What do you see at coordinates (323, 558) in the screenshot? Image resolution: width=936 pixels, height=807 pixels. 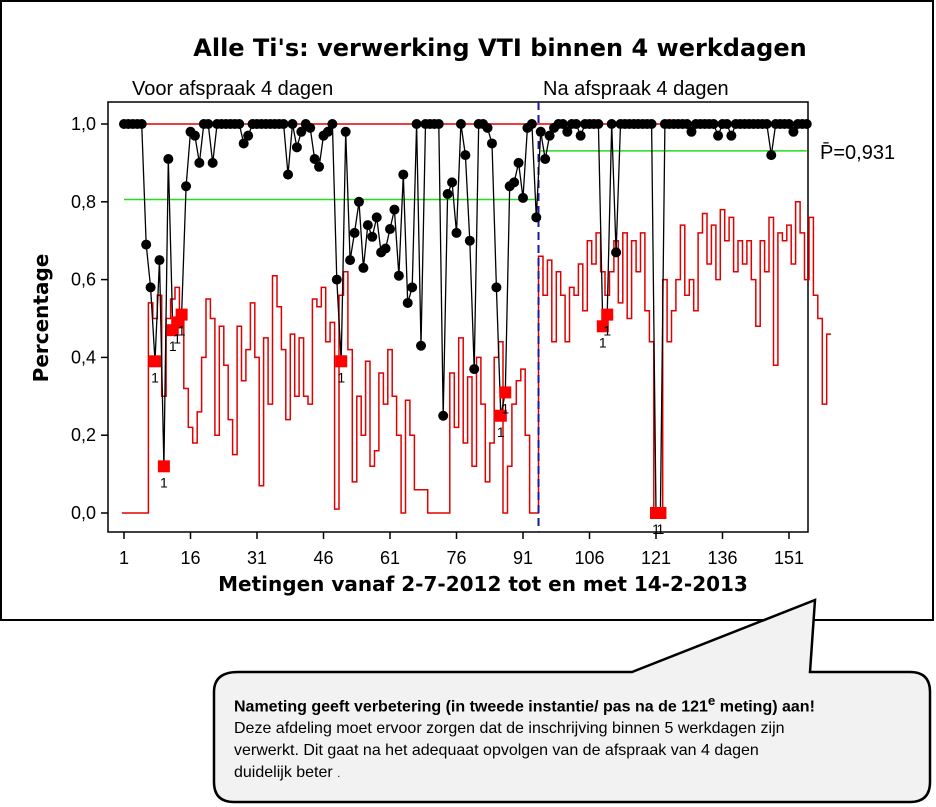 I see `x-tick-label: 46` at bounding box center [323, 558].